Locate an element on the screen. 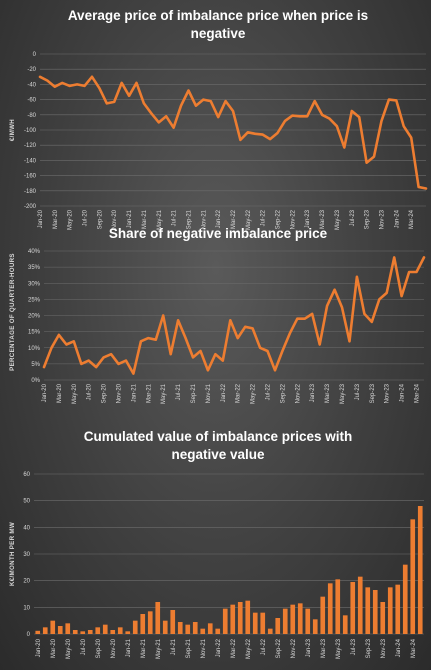 The width and height of the screenshot is (431, 670). chart3-y-axis-label: K€/MONTH PER MW is located at coordinates (12, 554).